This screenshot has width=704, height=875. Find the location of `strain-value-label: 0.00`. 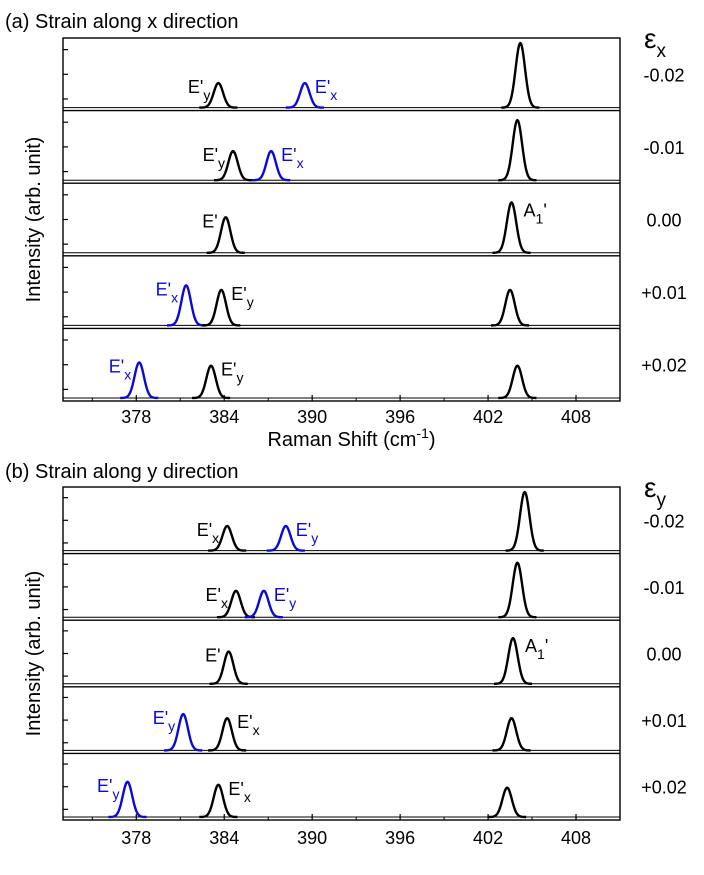

strain-value-label: 0.00 is located at coordinates (663, 221).